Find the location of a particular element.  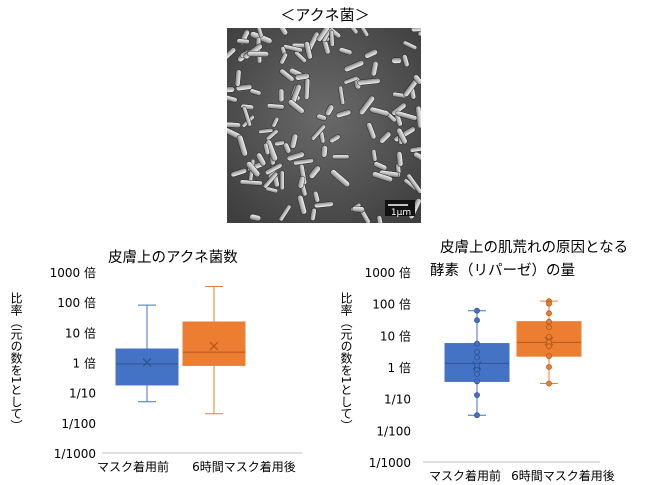

x-category-label: 6時間マスク着用後 is located at coordinates (244, 466).